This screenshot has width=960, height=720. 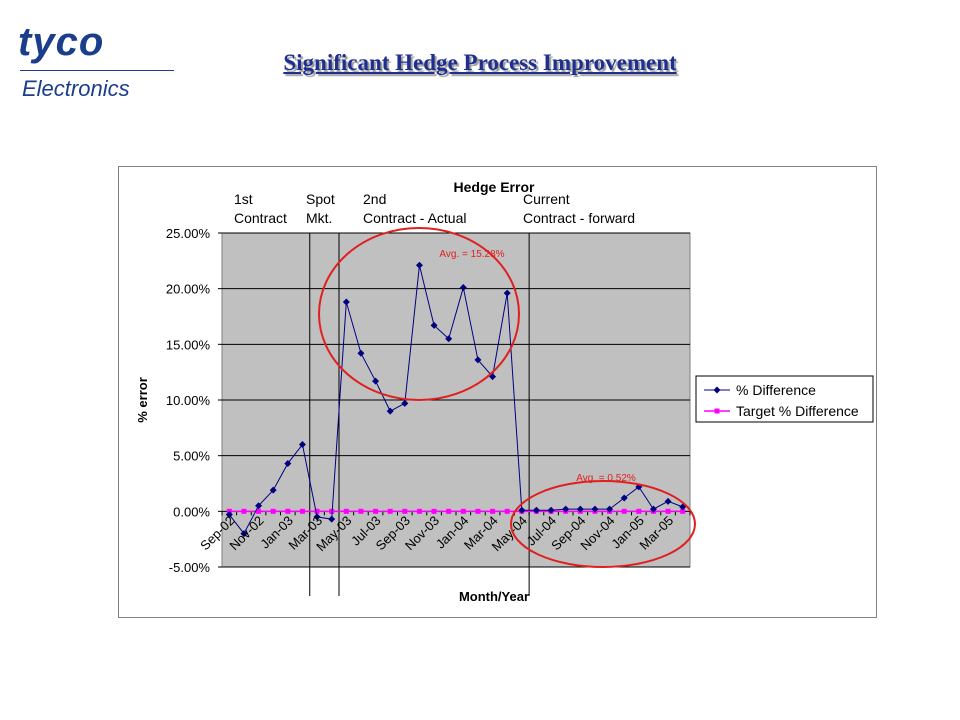 I want to click on phase-label: Spot, so click(x=320, y=199).